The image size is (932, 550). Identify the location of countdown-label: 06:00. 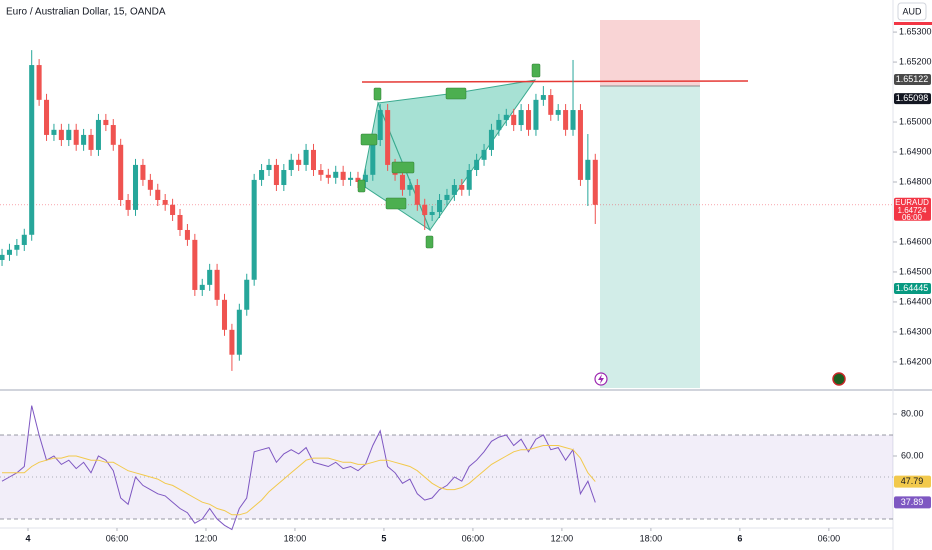
(912, 217).